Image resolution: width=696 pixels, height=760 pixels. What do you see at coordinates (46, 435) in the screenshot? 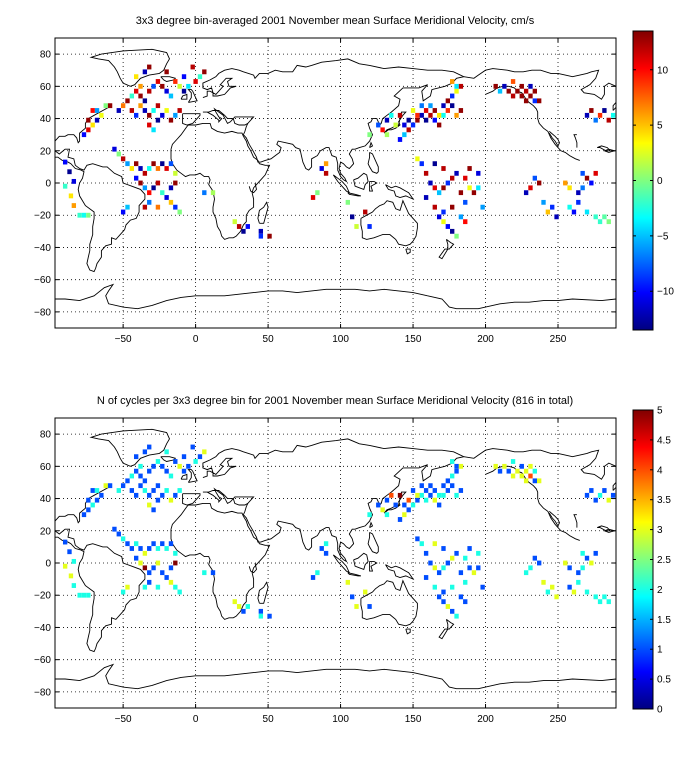
I see `y-tick-label: 80` at bounding box center [46, 435].